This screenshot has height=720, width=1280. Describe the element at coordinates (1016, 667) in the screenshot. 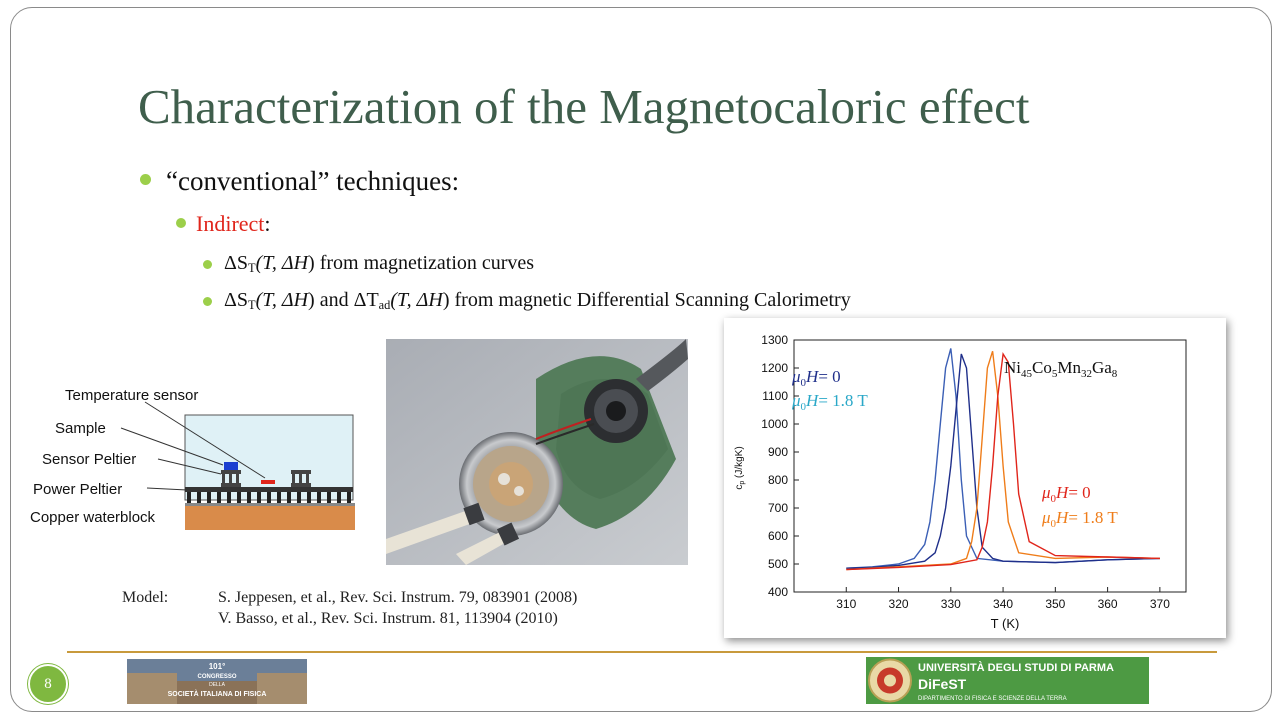

I see `svg-text:UNIVERSITÀ DEGLI STUDI DI PARM: UNIVERSITÀ DEGLI STUDI DI PARMA` at that location.